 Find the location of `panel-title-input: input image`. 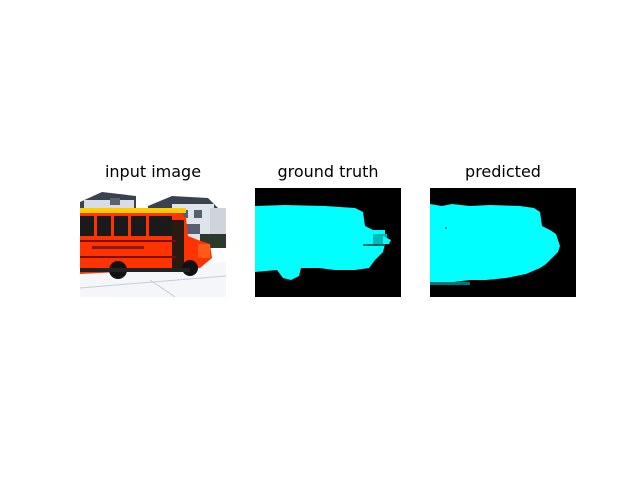

panel-title-input: input image is located at coordinates (153, 171).